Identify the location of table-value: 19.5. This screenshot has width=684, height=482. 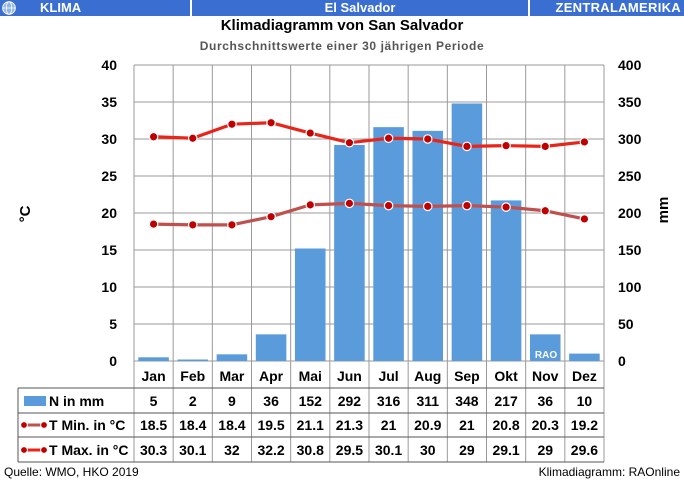
(270, 425).